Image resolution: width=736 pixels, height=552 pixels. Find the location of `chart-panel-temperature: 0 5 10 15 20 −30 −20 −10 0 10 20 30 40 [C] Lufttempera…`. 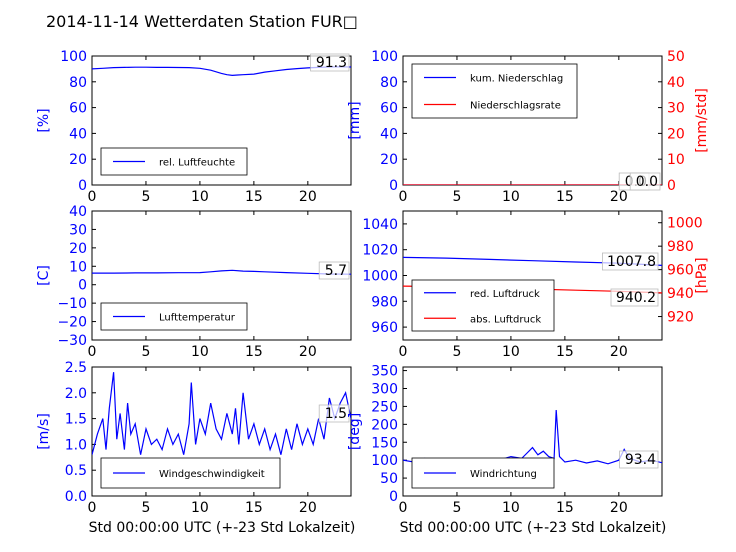

chart-panel-temperature: 0 5 10 15 20 −30 −20 −10 0 10 20 30 40 [C] Lufttempera… is located at coordinates (194, 282).